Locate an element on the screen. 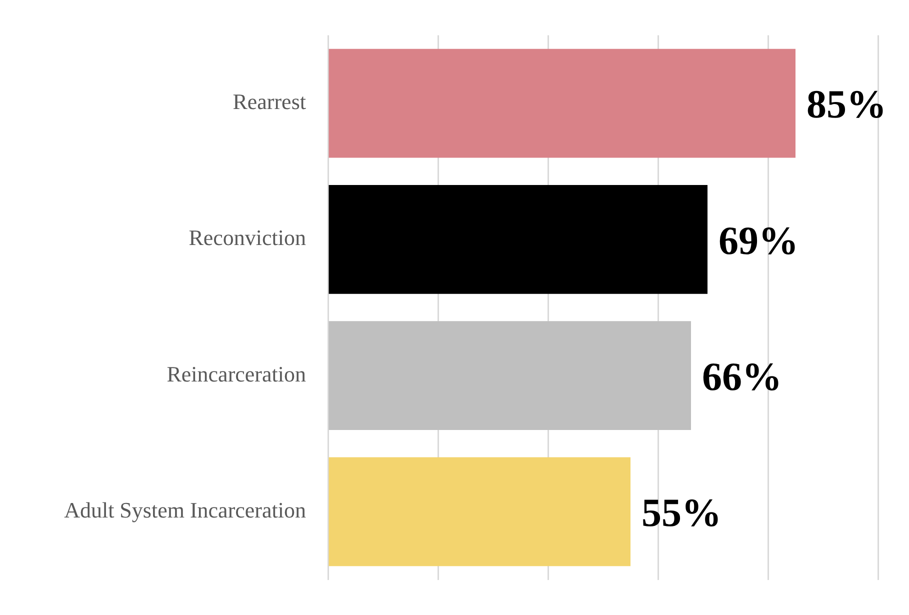 The height and width of the screenshot is (615, 909). data-label: 55% is located at coordinates (682, 513).